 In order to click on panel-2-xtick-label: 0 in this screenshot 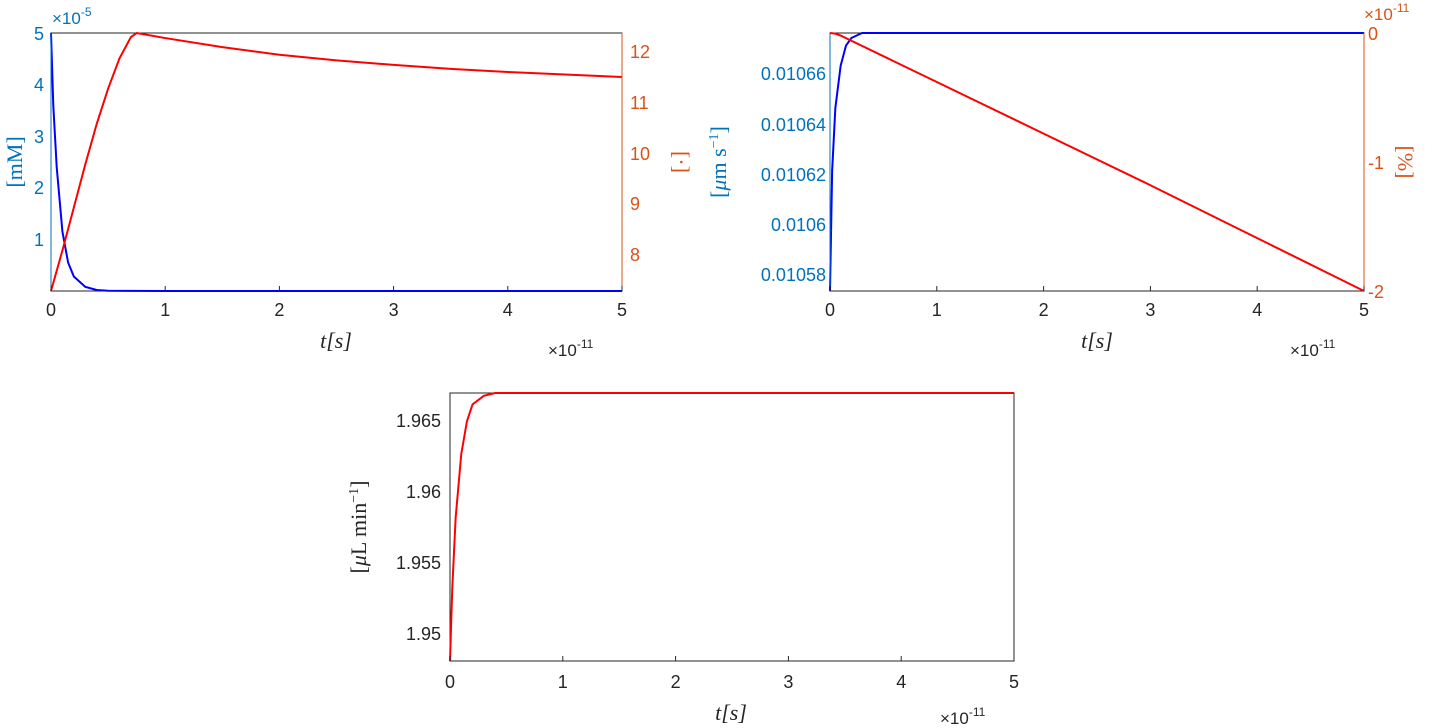, I will do `click(830, 310)`.